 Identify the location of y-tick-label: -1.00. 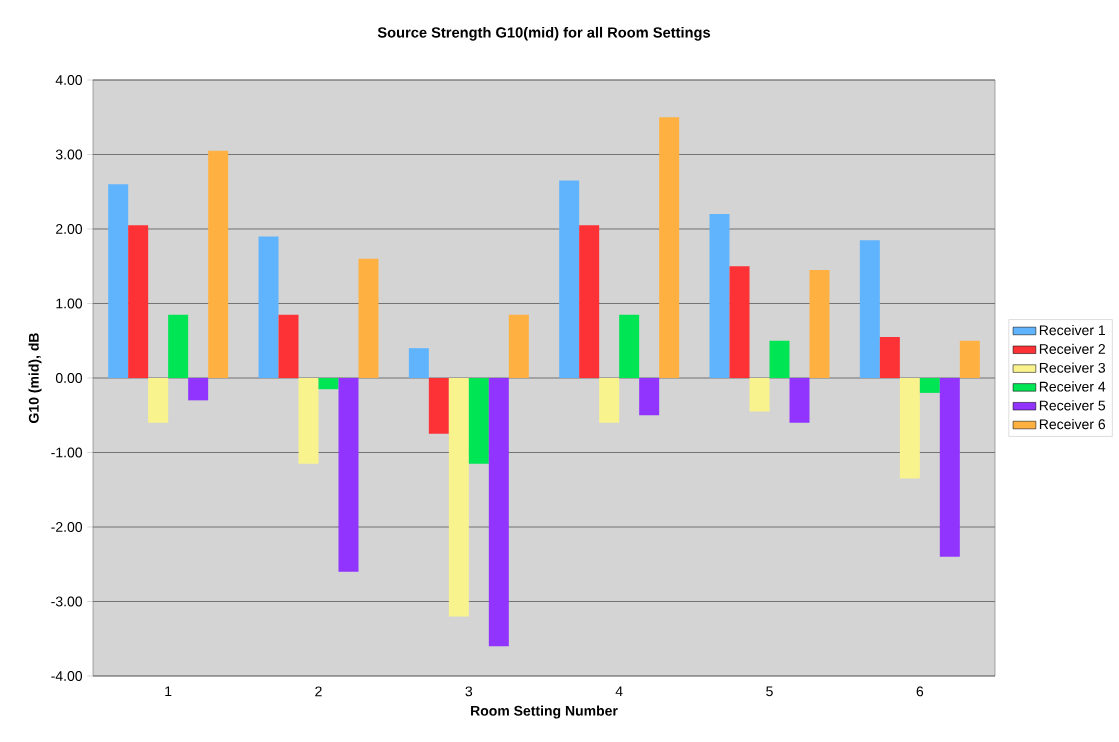
(67, 452).